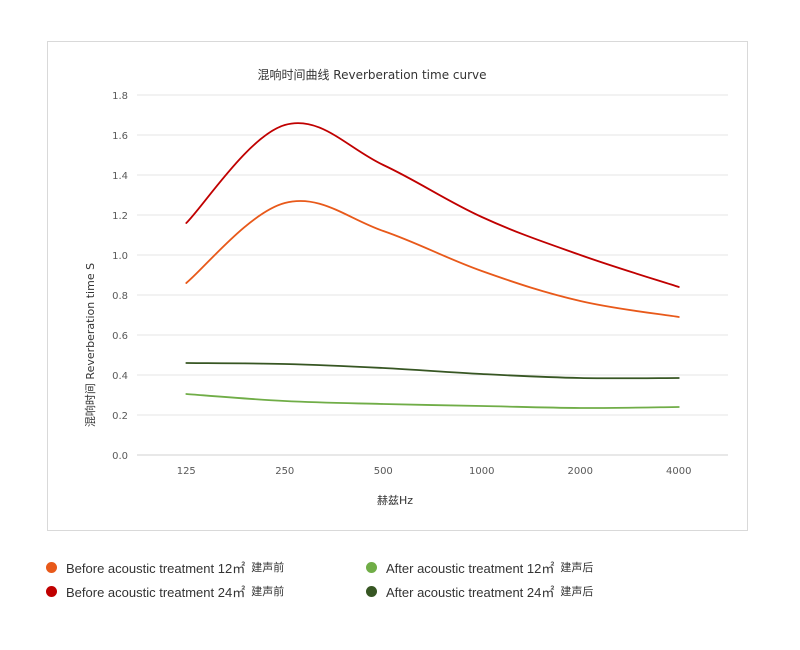 Image resolution: width=800 pixels, height=650 pixels. Describe the element at coordinates (186, 471) in the screenshot. I see `x-tick-label: 125` at that location.